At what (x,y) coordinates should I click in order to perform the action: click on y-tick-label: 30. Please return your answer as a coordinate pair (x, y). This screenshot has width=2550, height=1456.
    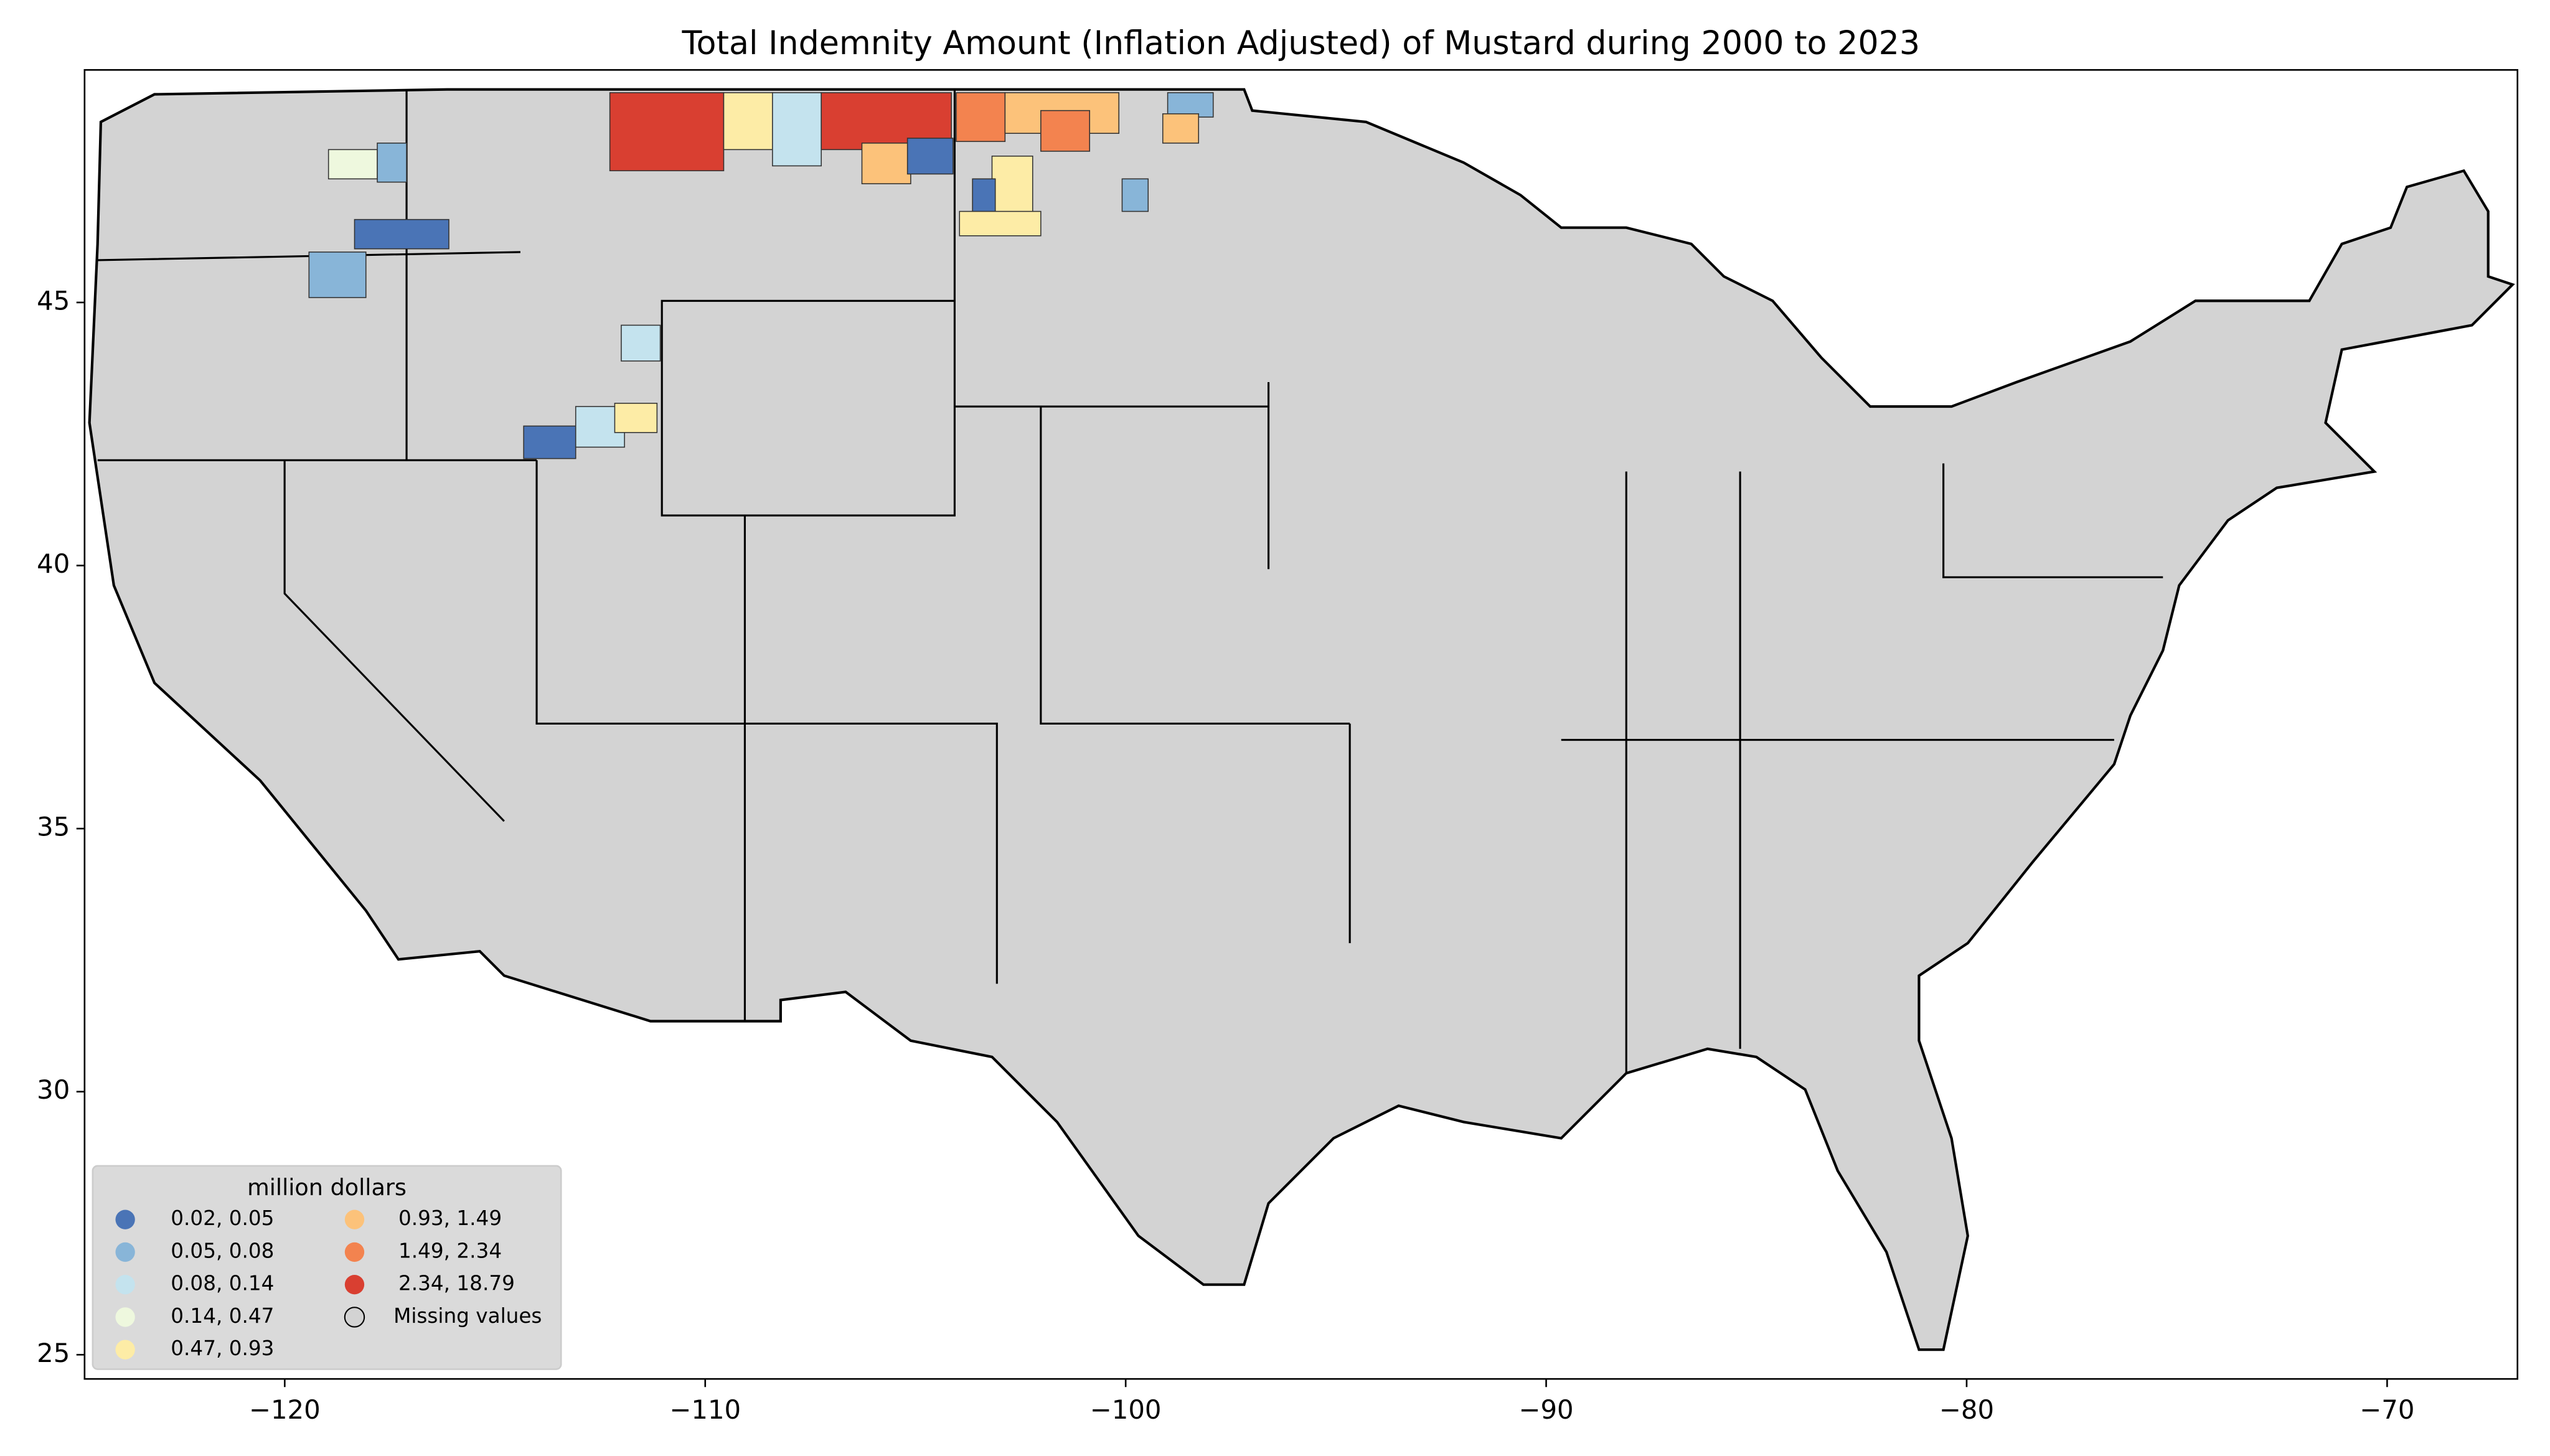
    Looking at the image, I should click on (53, 1089).